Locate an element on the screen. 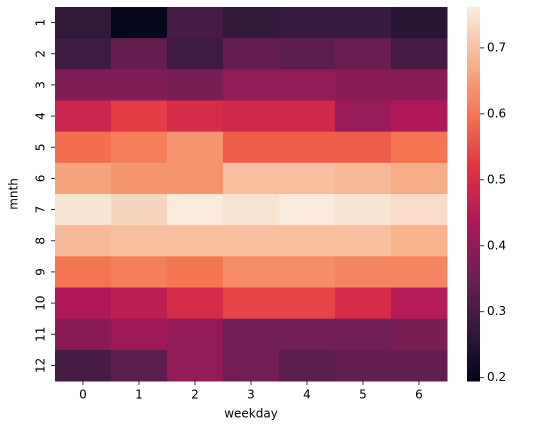 The image size is (535, 436). colorbar-tick-label: 0.2 is located at coordinates (496, 377).